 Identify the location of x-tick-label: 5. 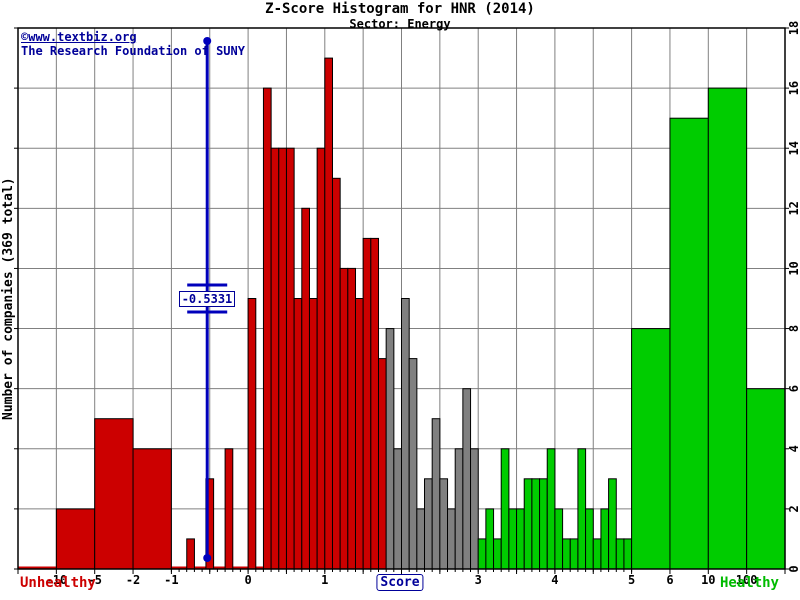
(631, 580).